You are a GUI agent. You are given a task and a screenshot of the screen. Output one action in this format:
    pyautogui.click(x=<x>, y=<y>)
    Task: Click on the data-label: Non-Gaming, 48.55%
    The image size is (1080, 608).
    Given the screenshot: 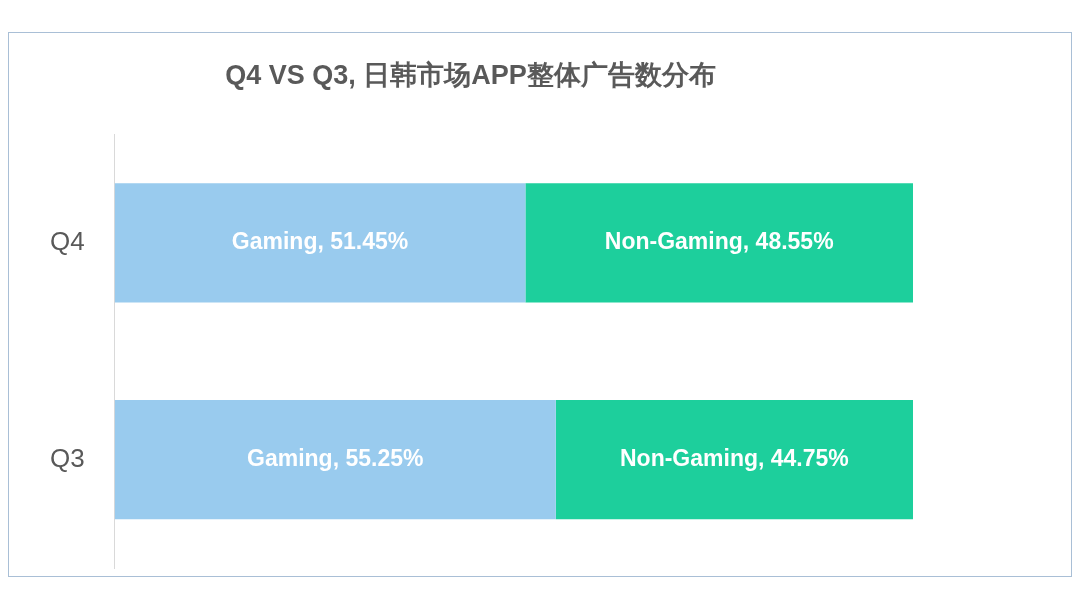 What is the action you would take?
    pyautogui.click(x=719, y=241)
    